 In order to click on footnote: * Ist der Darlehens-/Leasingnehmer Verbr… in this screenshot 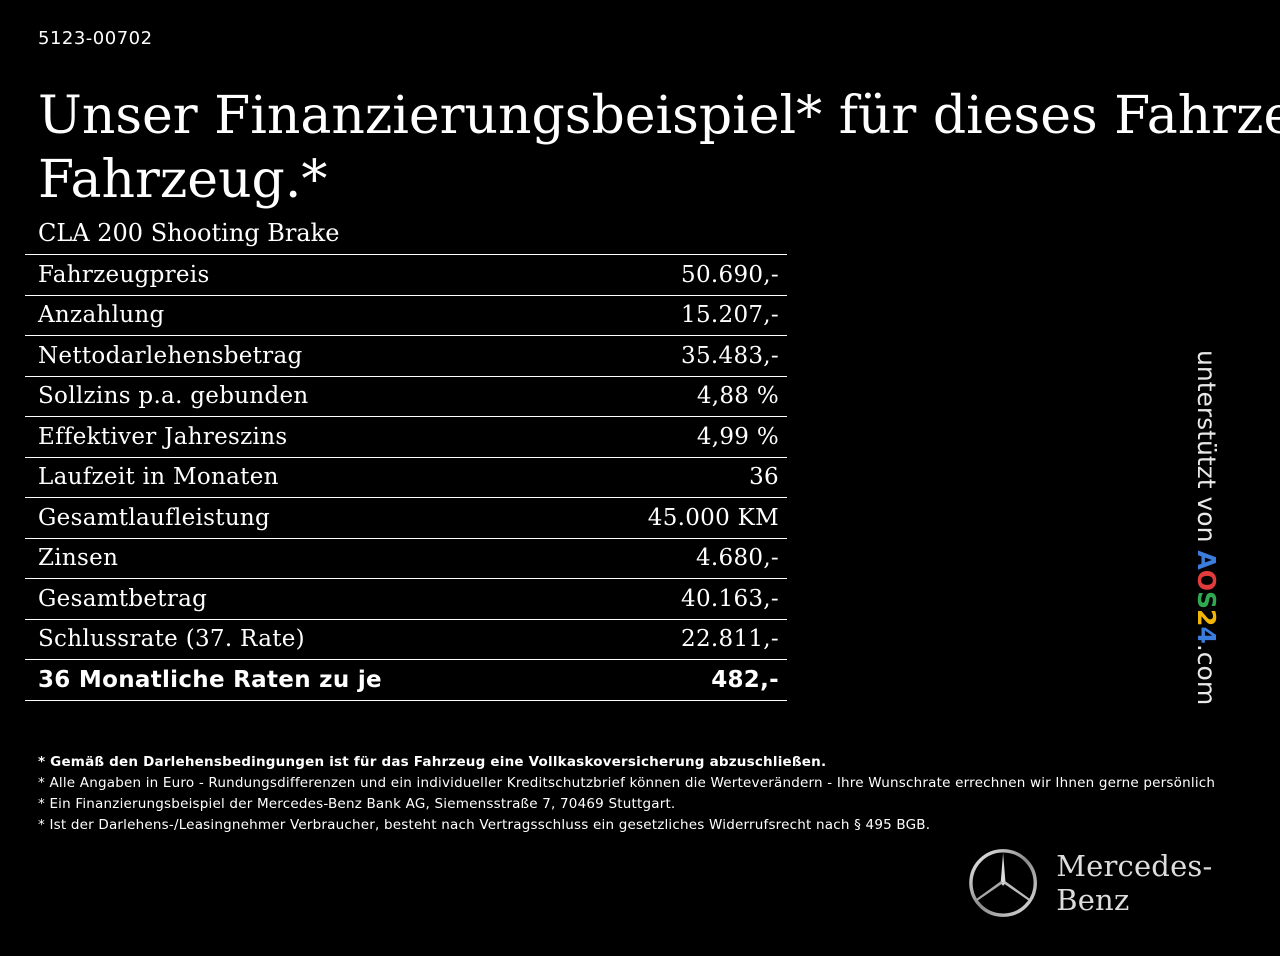, I will do `click(484, 825)`.